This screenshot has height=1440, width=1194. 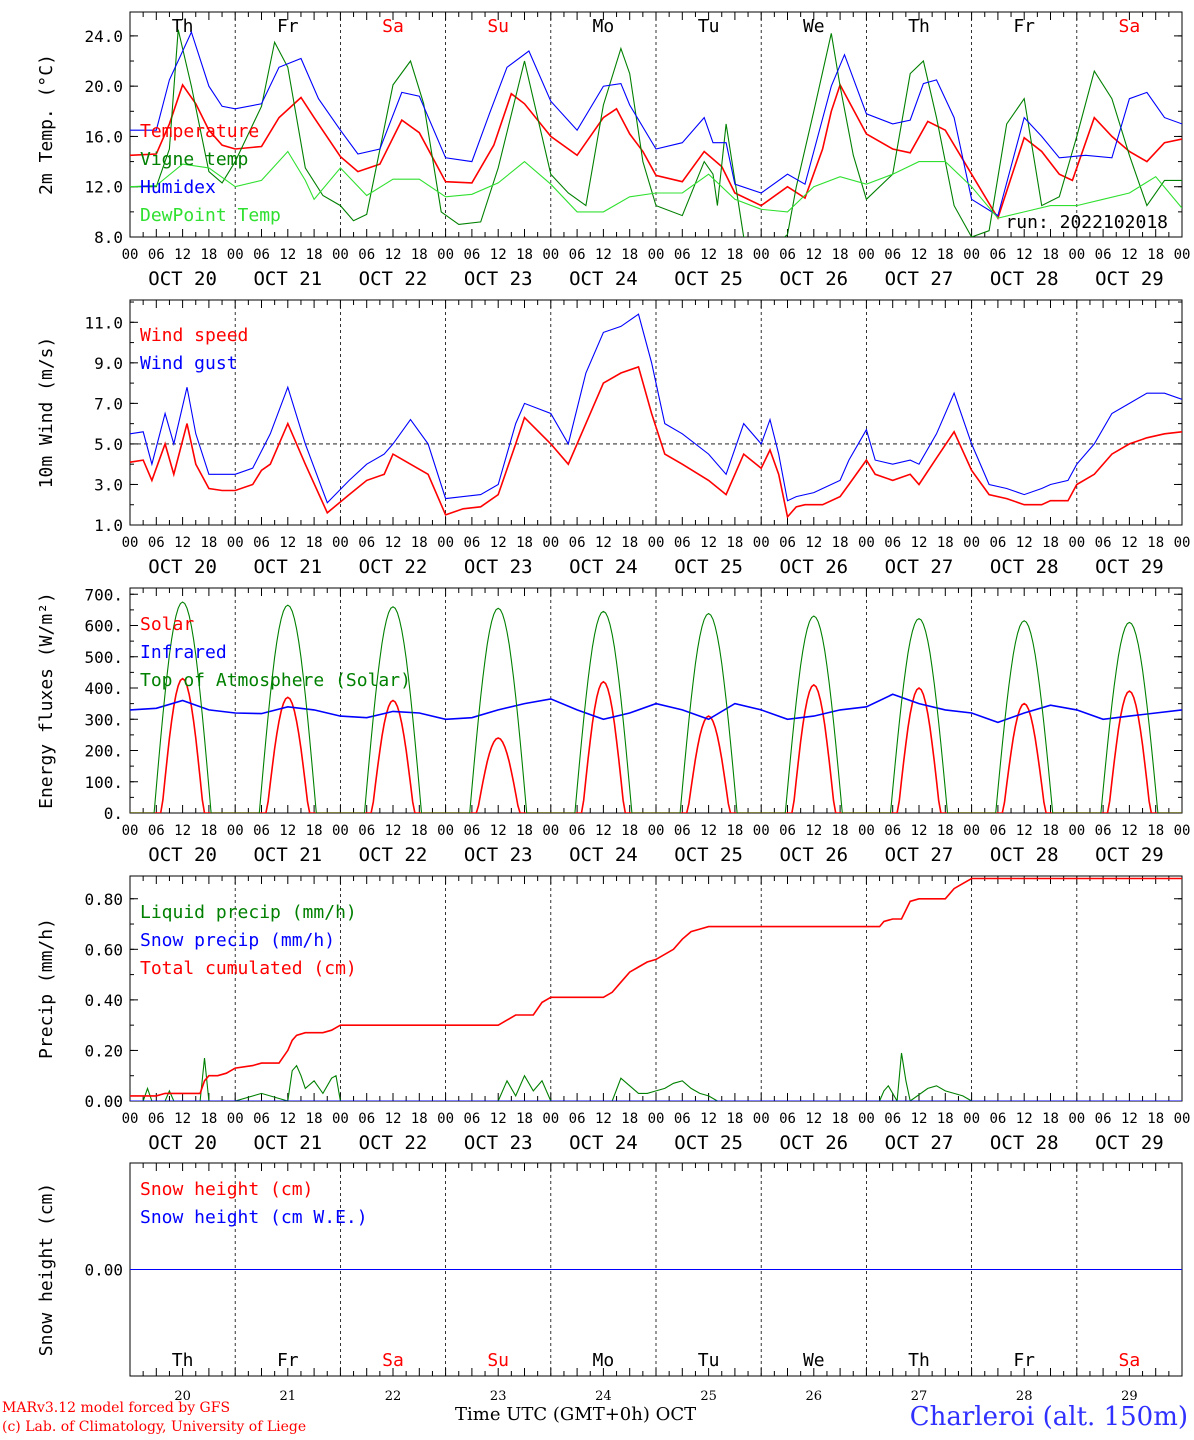 What do you see at coordinates (46, 1269) in the screenshot?
I see `y-axis-label: Snow height (cm)` at bounding box center [46, 1269].